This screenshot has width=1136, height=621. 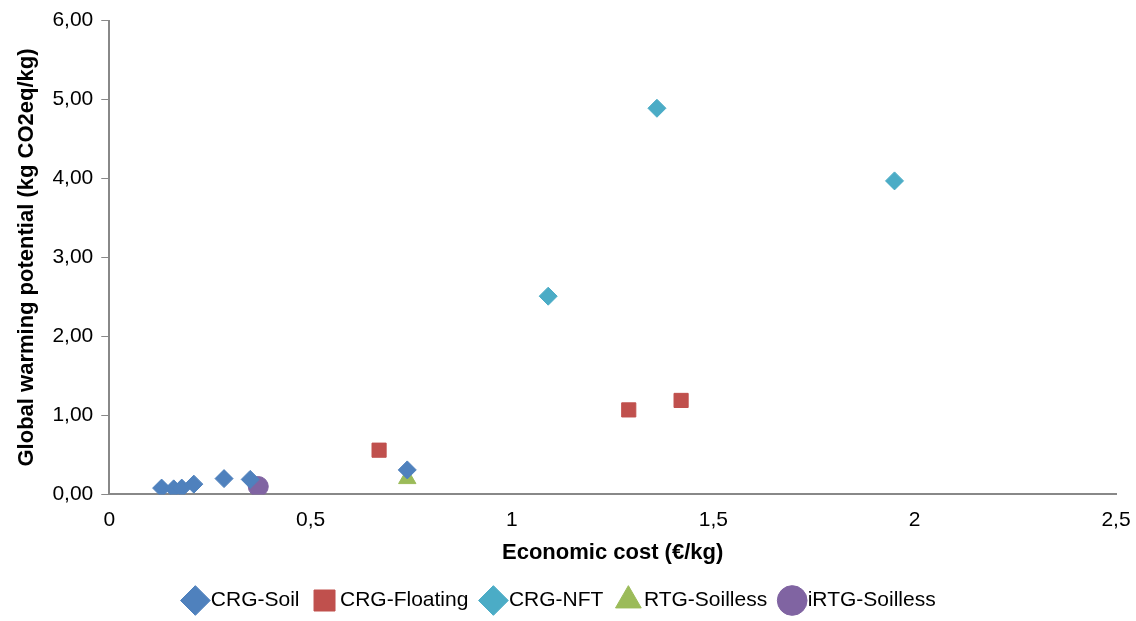 I want to click on y-tick-label: 4,00, so click(x=73, y=177).